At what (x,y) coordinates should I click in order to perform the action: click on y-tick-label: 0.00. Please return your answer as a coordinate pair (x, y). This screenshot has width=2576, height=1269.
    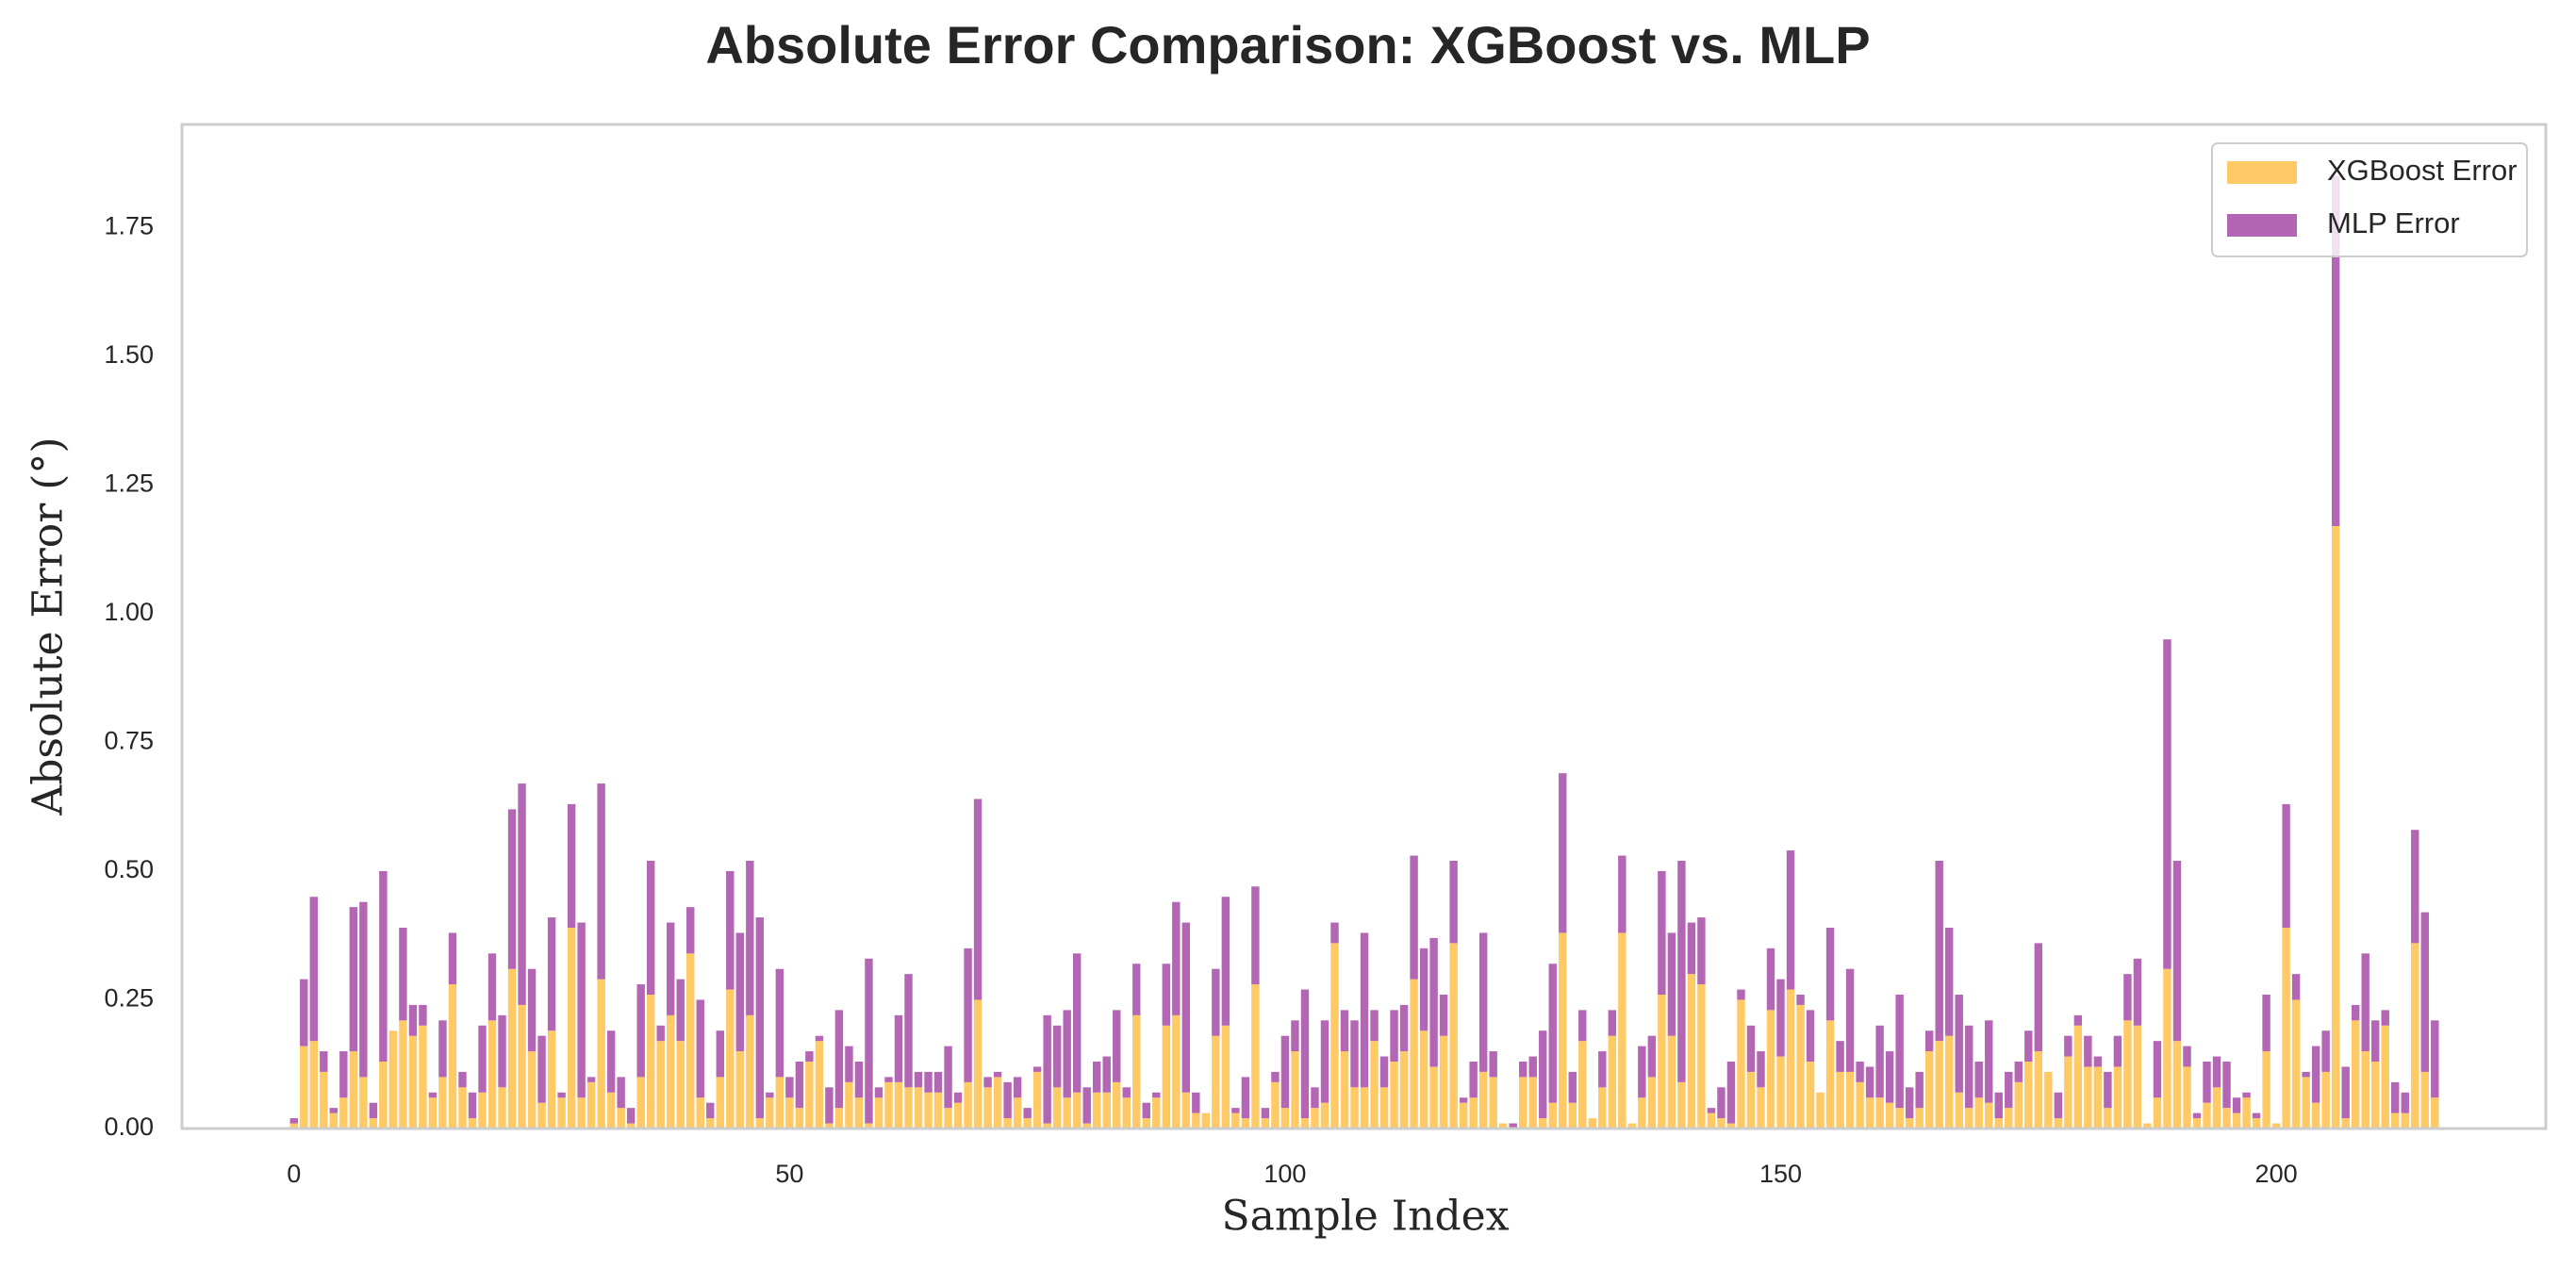
    Looking at the image, I should click on (129, 1126).